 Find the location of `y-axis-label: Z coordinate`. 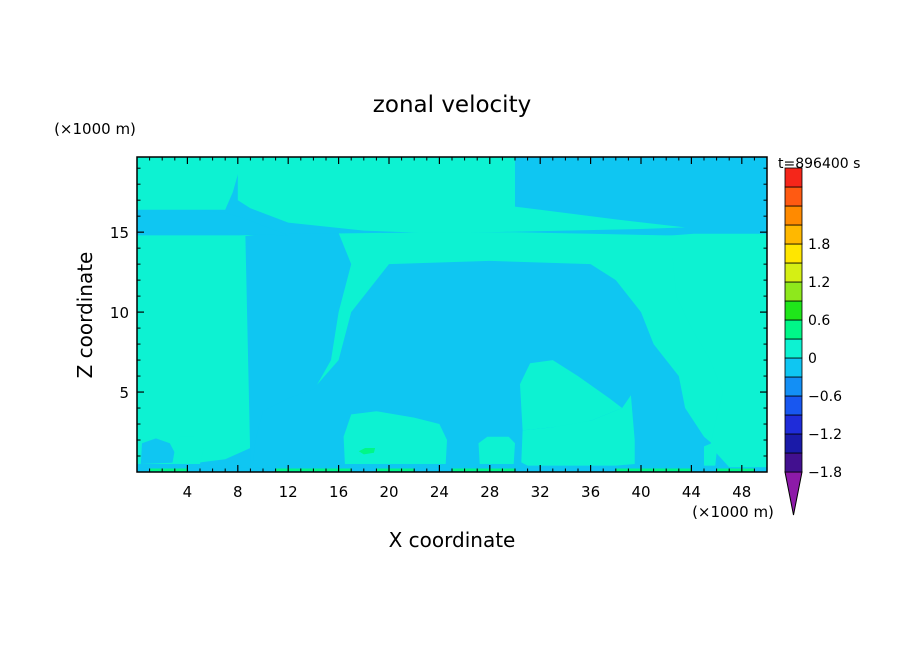

y-axis-label: Z coordinate is located at coordinates (85, 315).